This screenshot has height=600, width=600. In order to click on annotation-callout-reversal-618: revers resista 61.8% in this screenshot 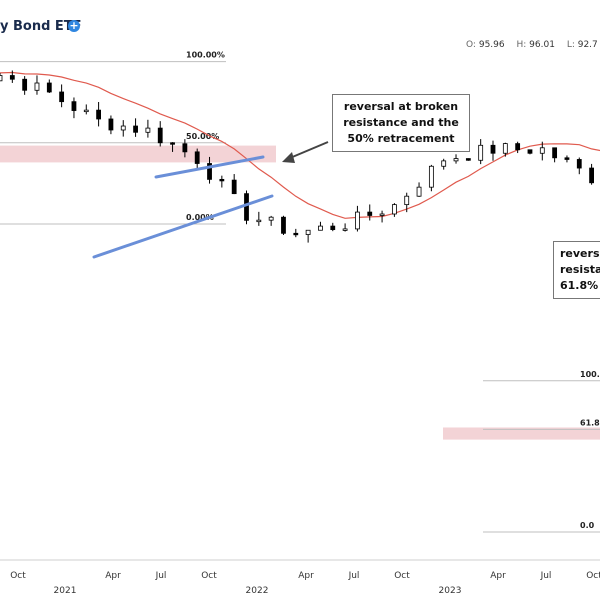, I will do `click(576, 270)`.